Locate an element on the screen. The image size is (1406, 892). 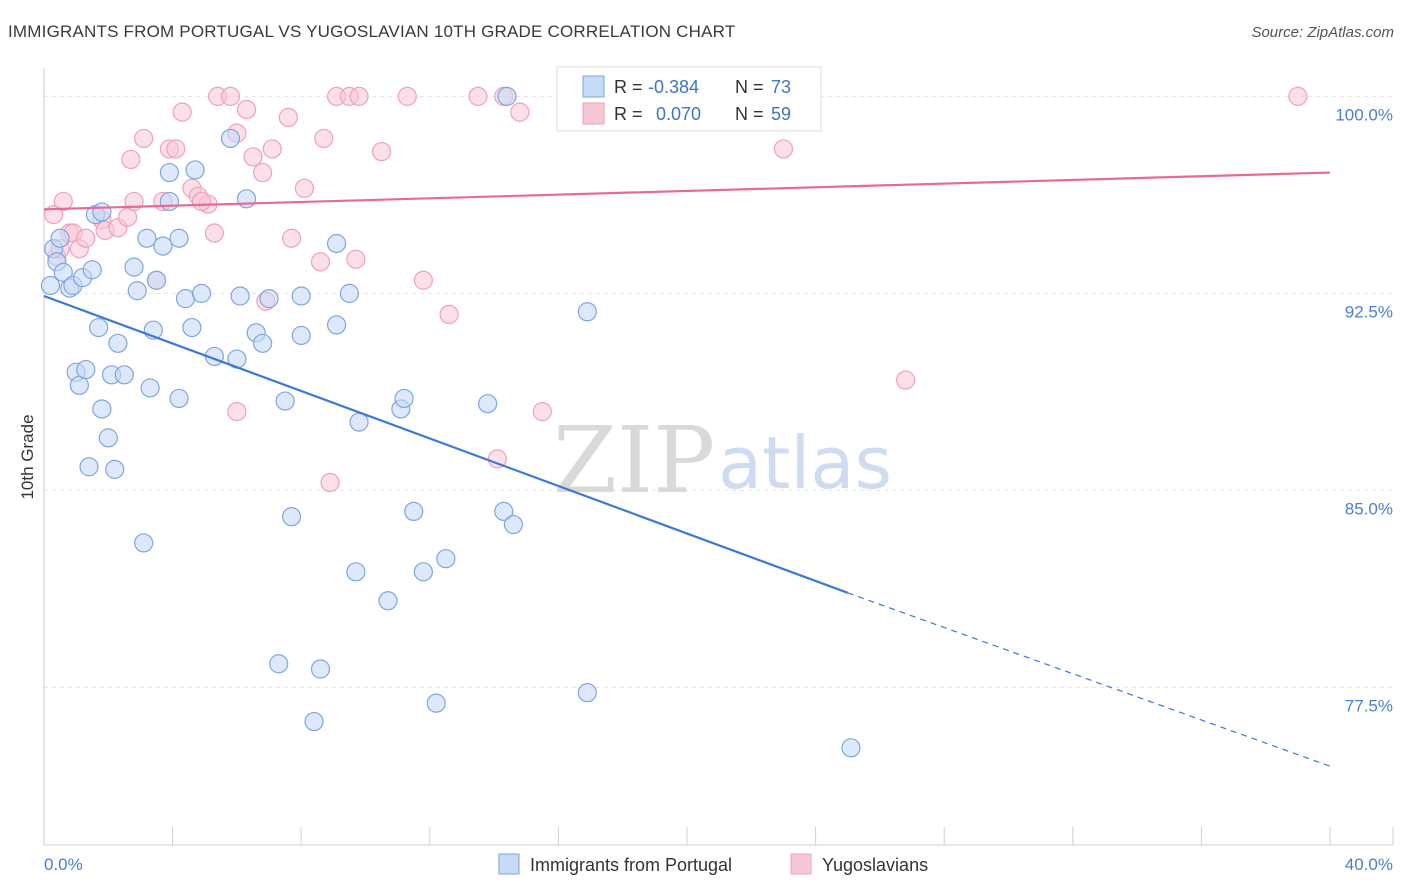
legend-r-value-yugoslavians: 0.070 is located at coordinates (678, 114).